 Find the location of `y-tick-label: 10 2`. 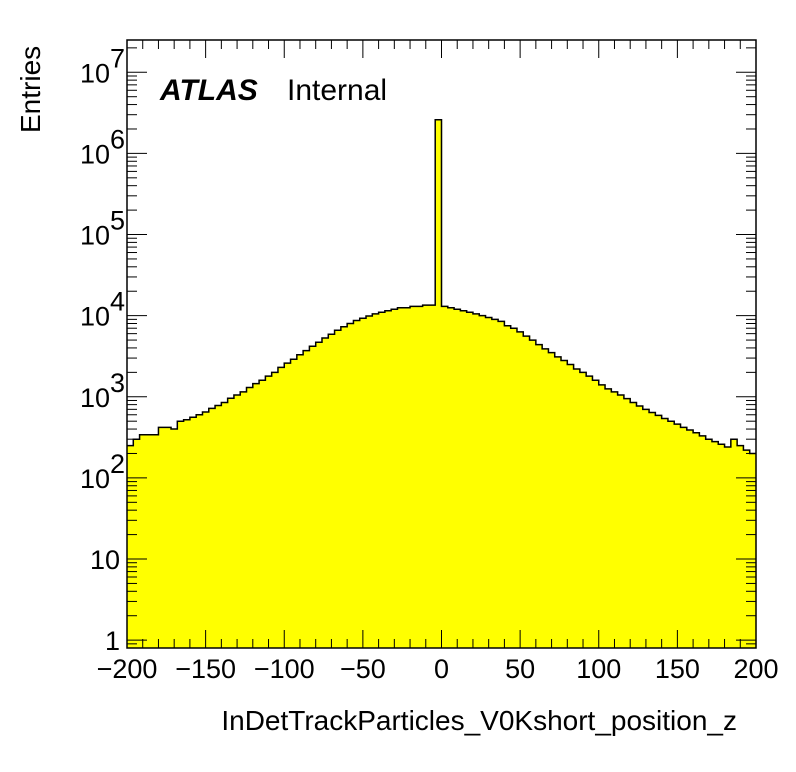

y-tick-label: 10 2 is located at coordinates (102, 471).